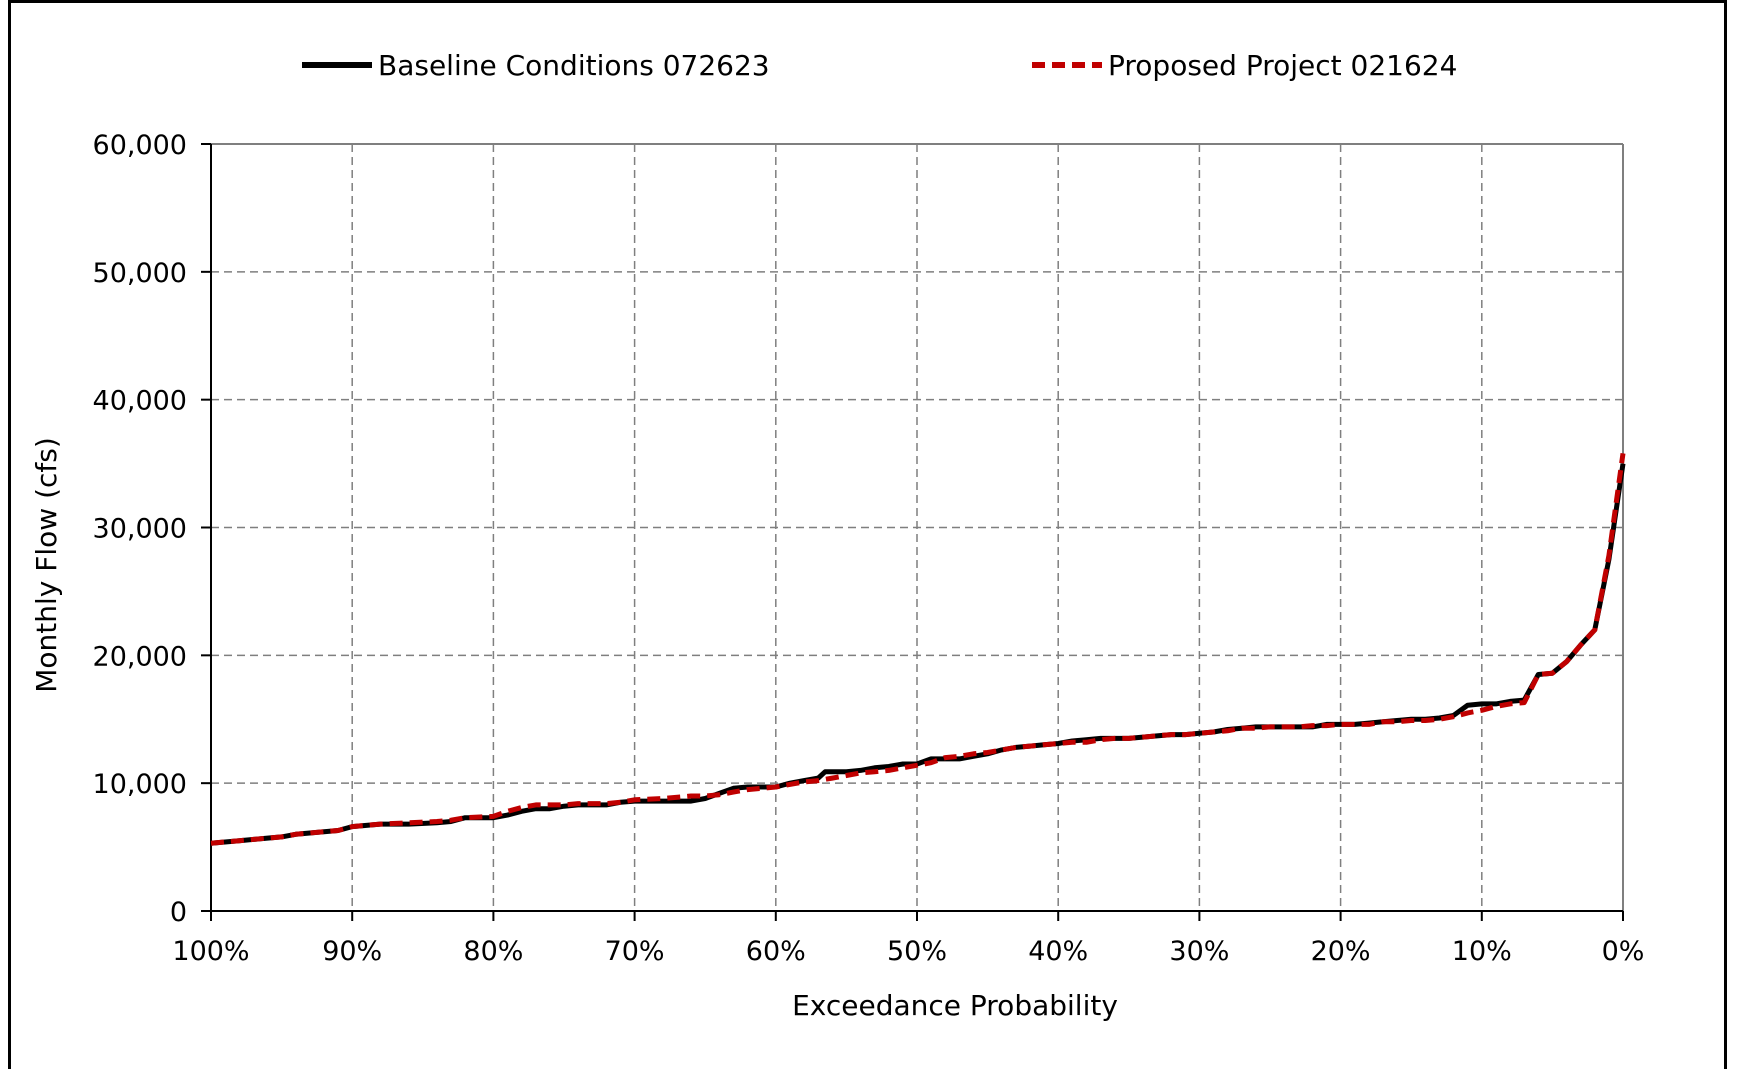 The height and width of the screenshot is (1069, 1739). I want to click on x-axis-label: Exceedance Probability, so click(955, 1005).